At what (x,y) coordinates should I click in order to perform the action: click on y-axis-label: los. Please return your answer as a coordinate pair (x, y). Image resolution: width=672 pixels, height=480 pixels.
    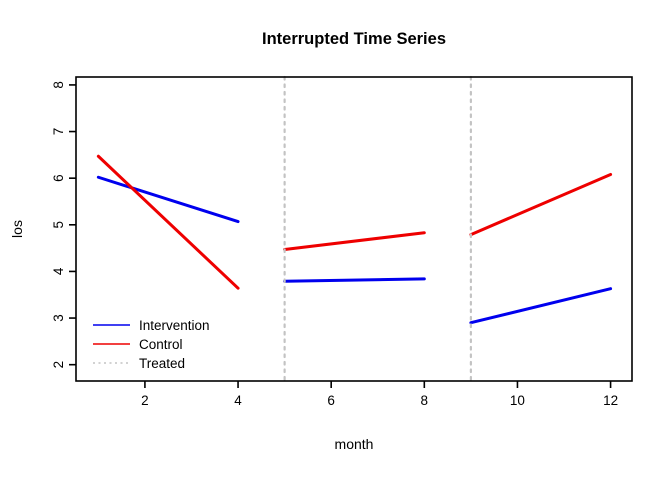
    Looking at the image, I should click on (17, 229).